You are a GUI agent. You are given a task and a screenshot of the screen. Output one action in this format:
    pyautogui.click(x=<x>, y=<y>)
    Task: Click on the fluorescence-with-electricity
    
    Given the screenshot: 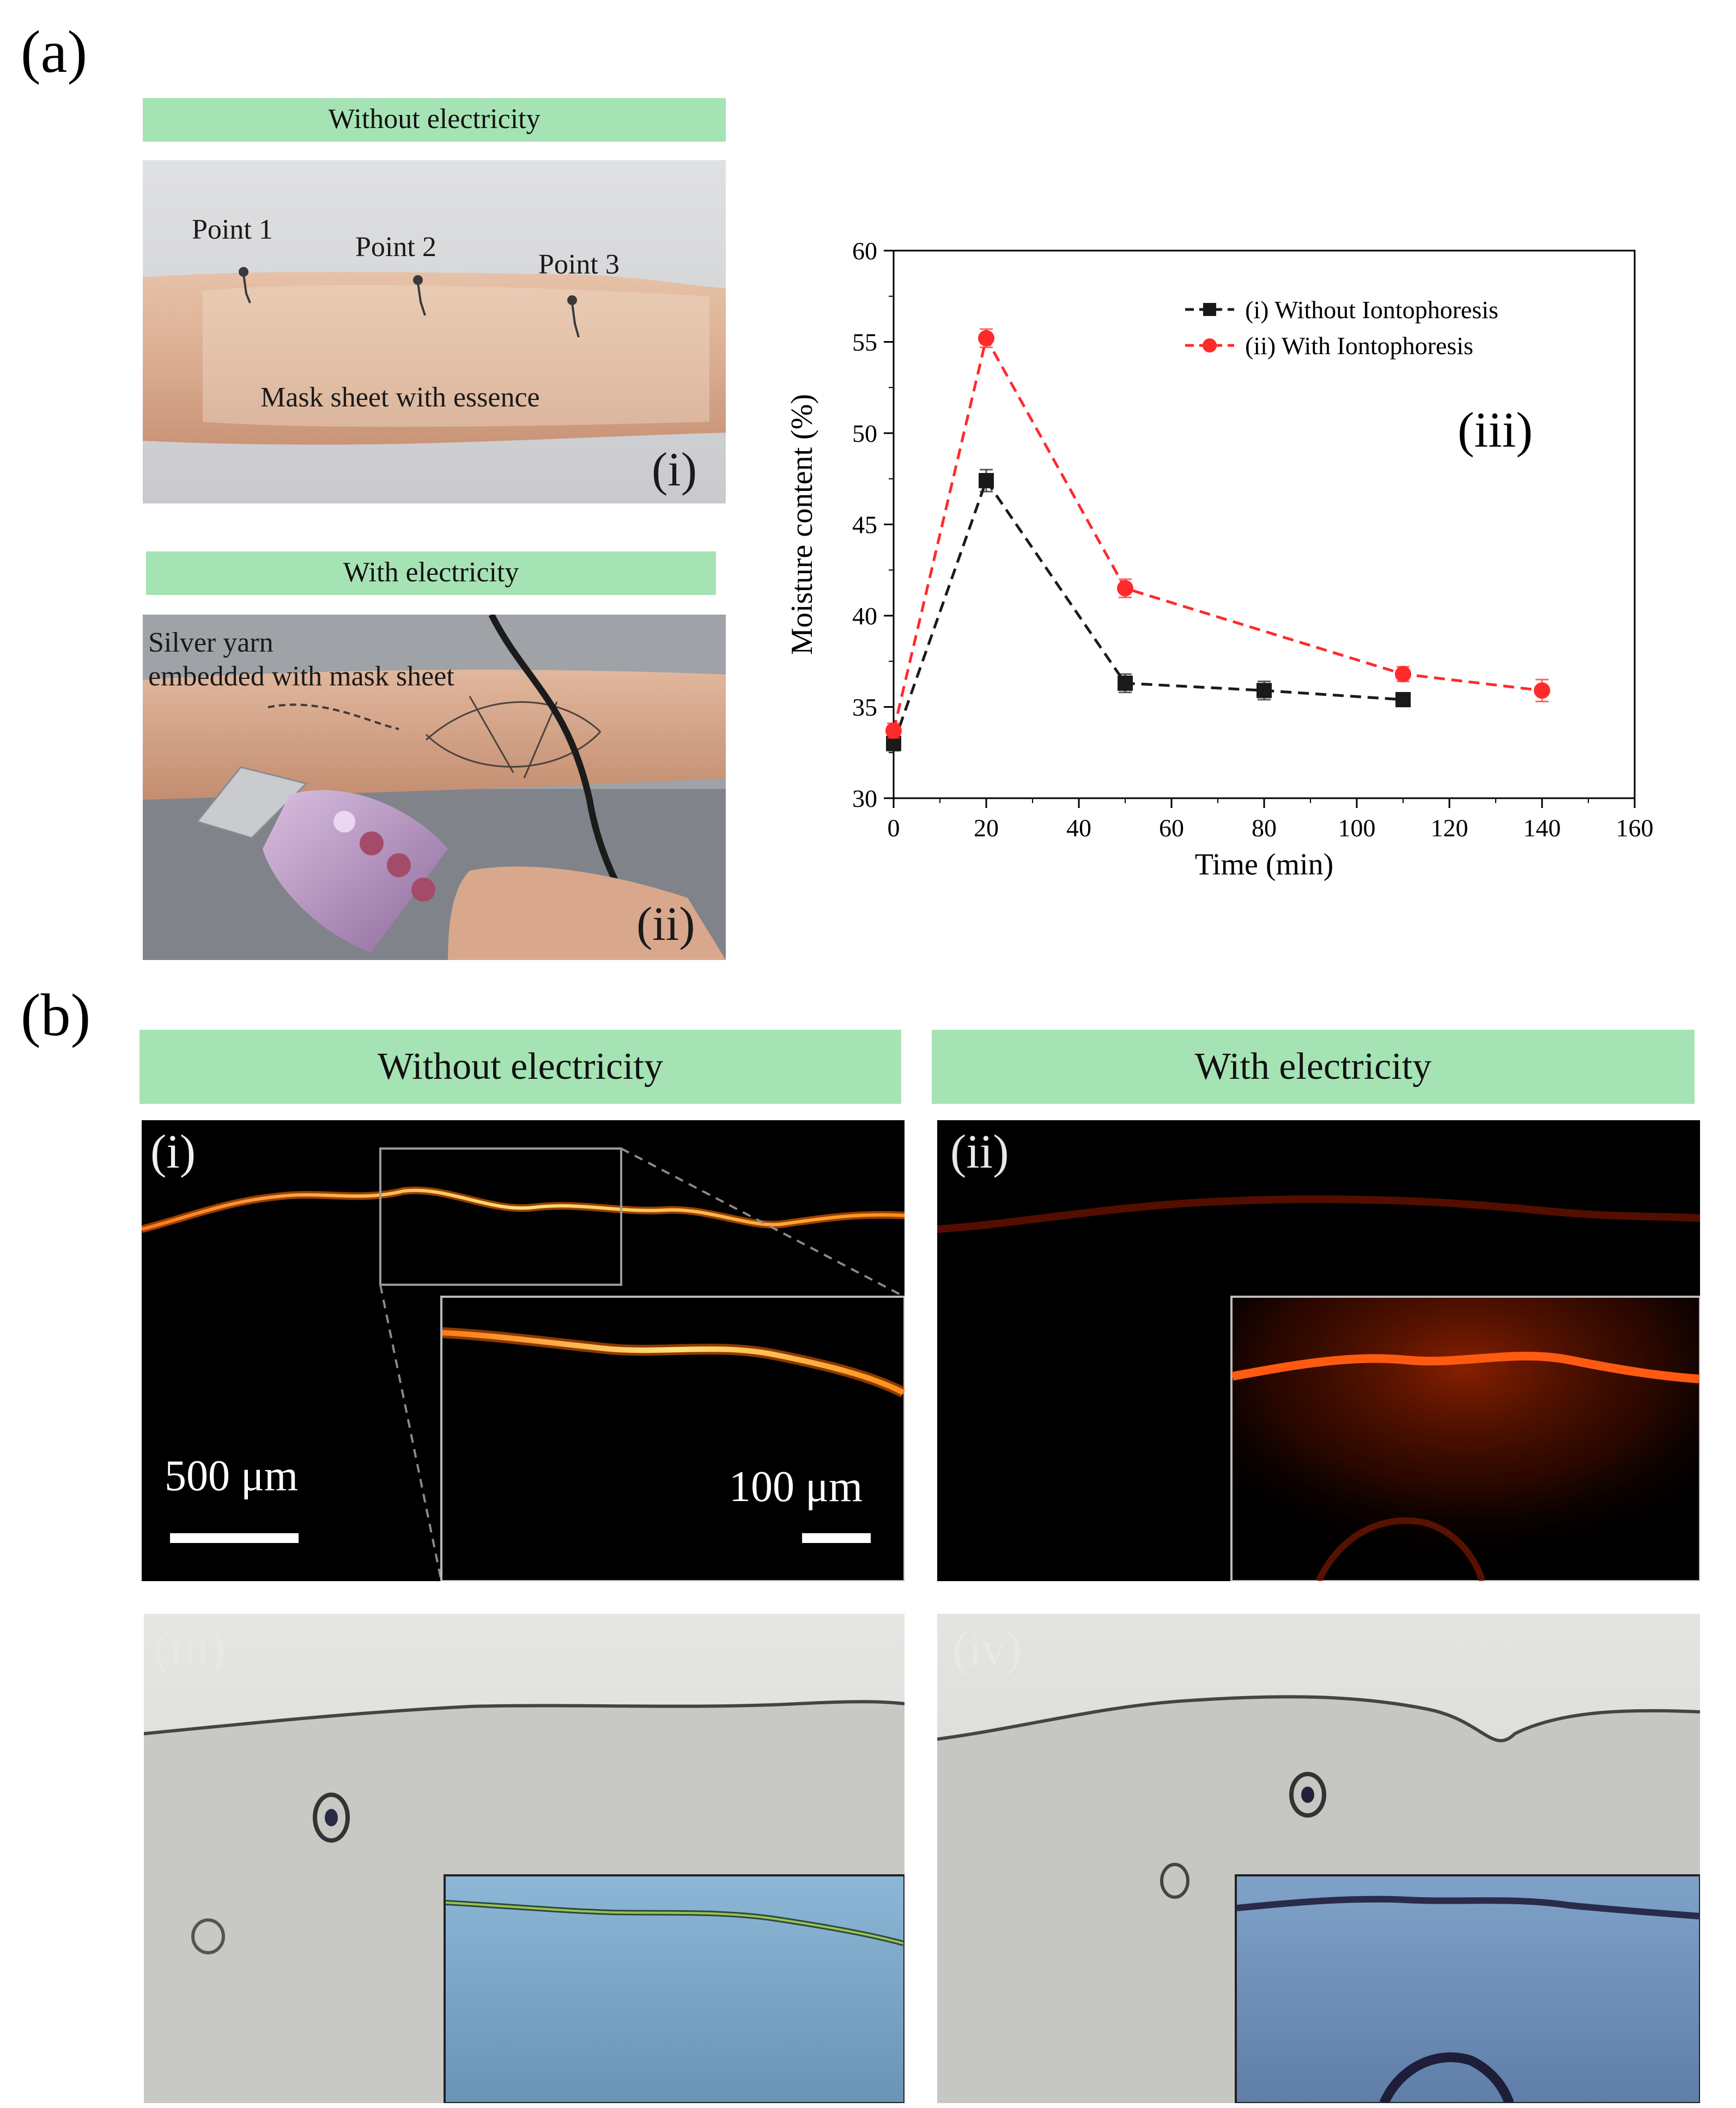 What is the action you would take?
    pyautogui.click(x=1318, y=1351)
    